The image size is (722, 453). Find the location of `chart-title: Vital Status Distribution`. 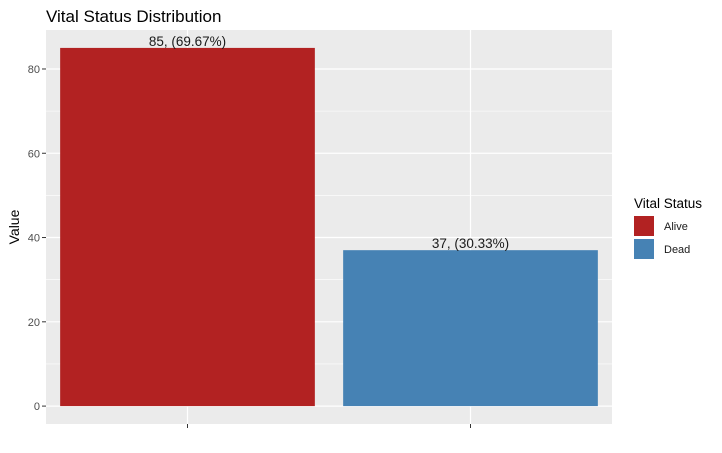

chart-title: Vital Status Distribution is located at coordinates (133, 16).